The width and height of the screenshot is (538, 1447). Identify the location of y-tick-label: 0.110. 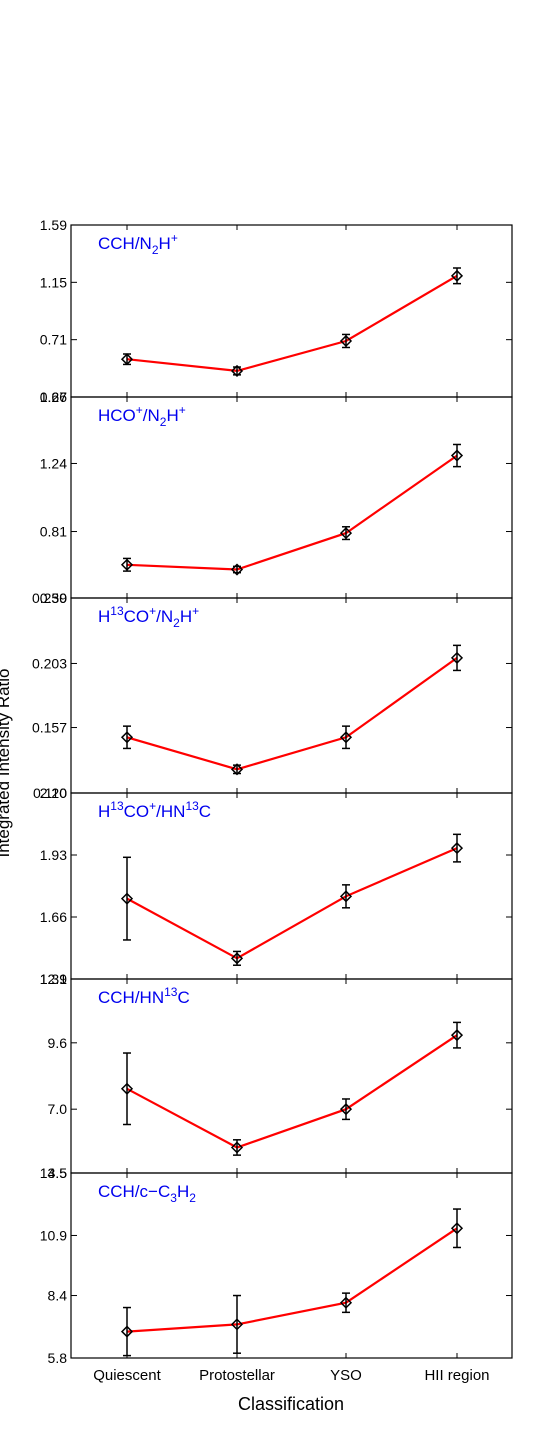
(50, 793).